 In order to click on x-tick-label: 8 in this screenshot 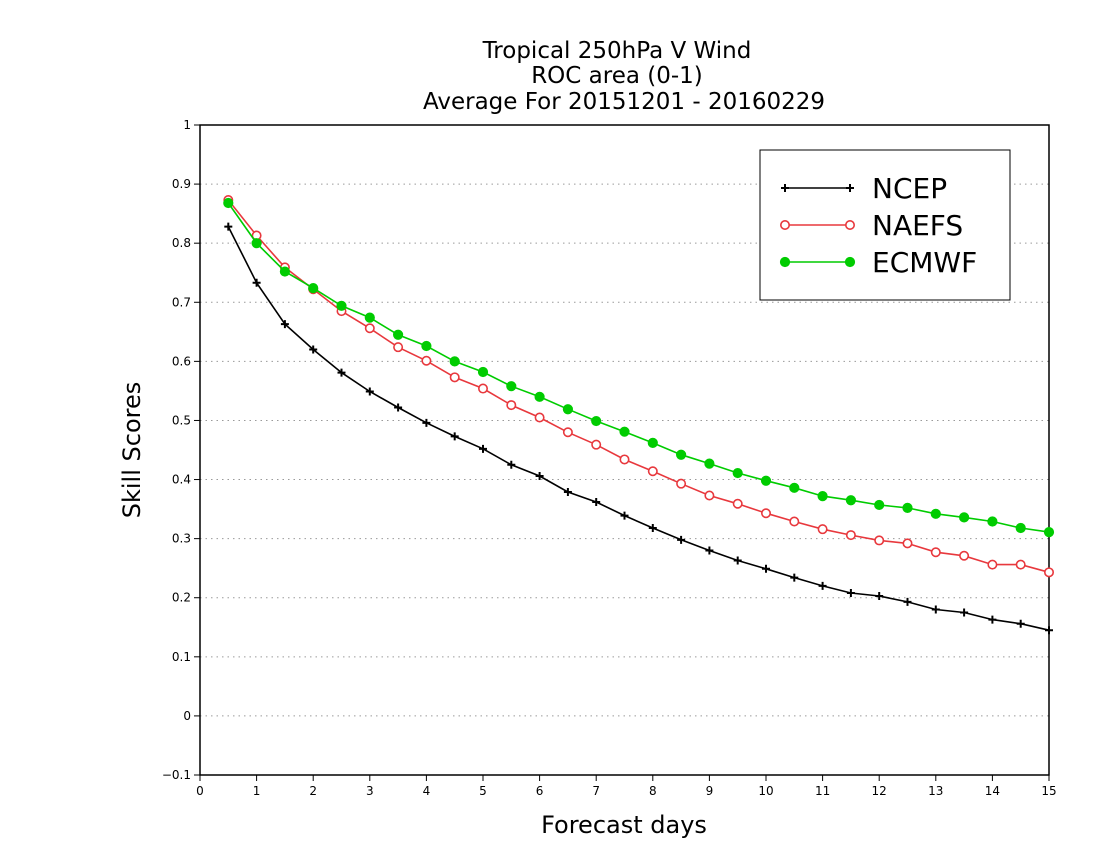, I will do `click(653, 791)`.